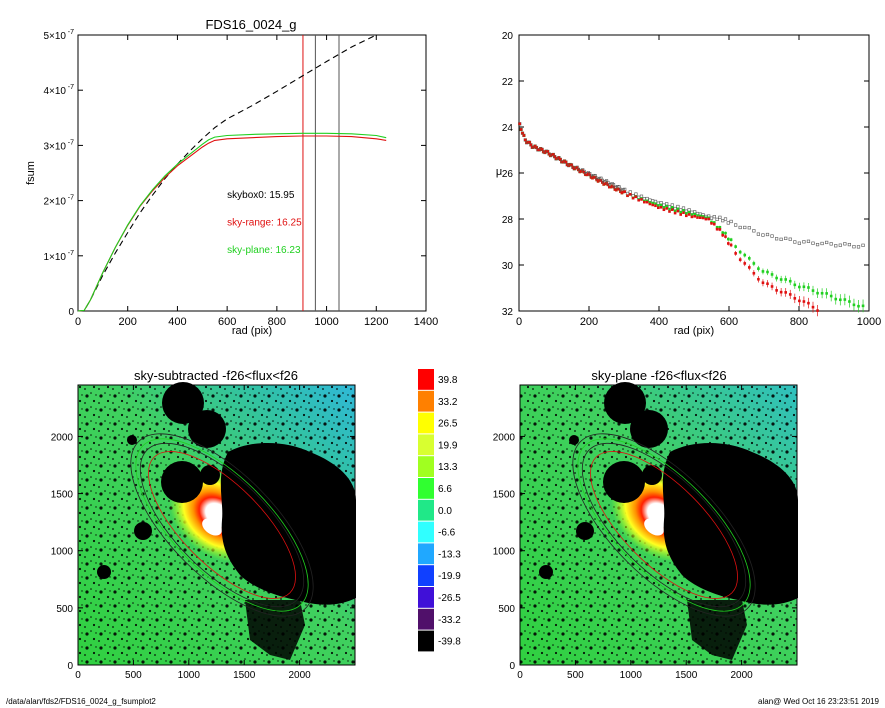 This screenshot has height=708, width=885. I want to click on mu-points, so click(691, 219).